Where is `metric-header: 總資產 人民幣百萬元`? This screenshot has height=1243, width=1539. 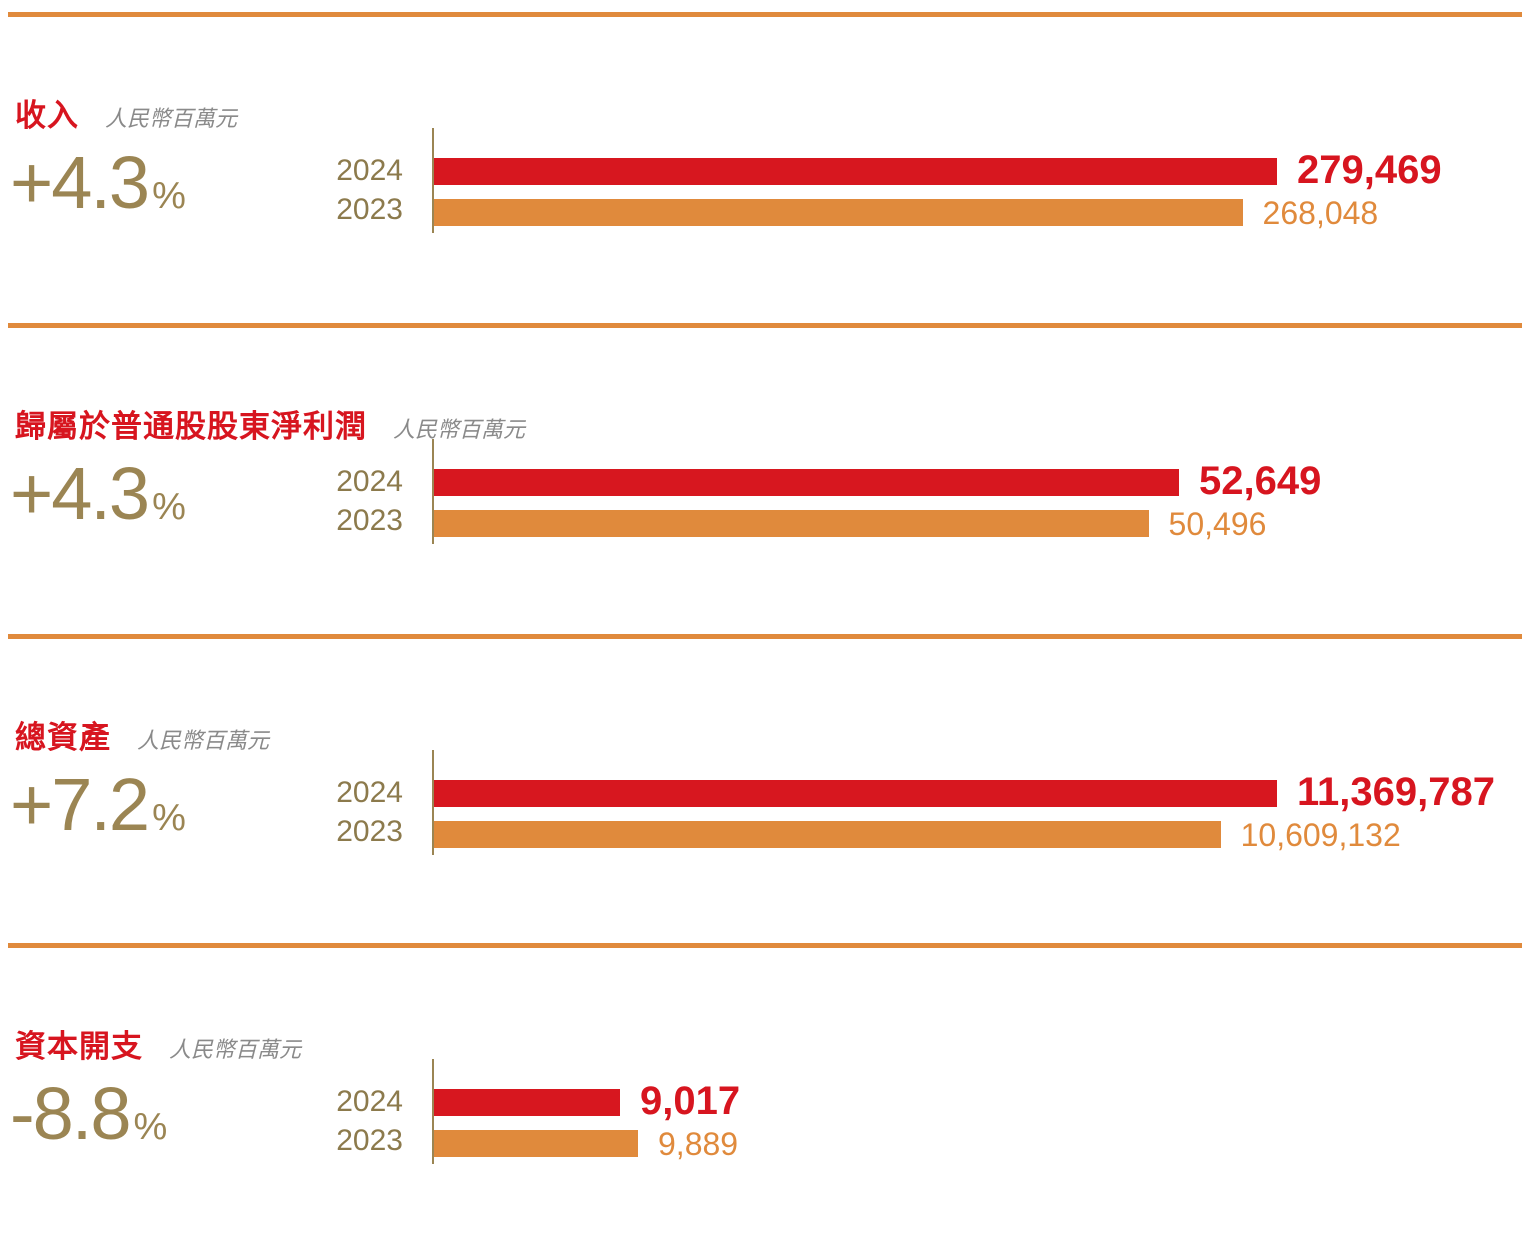
metric-header: 總資產 人民幣百萬元 is located at coordinates (142, 734).